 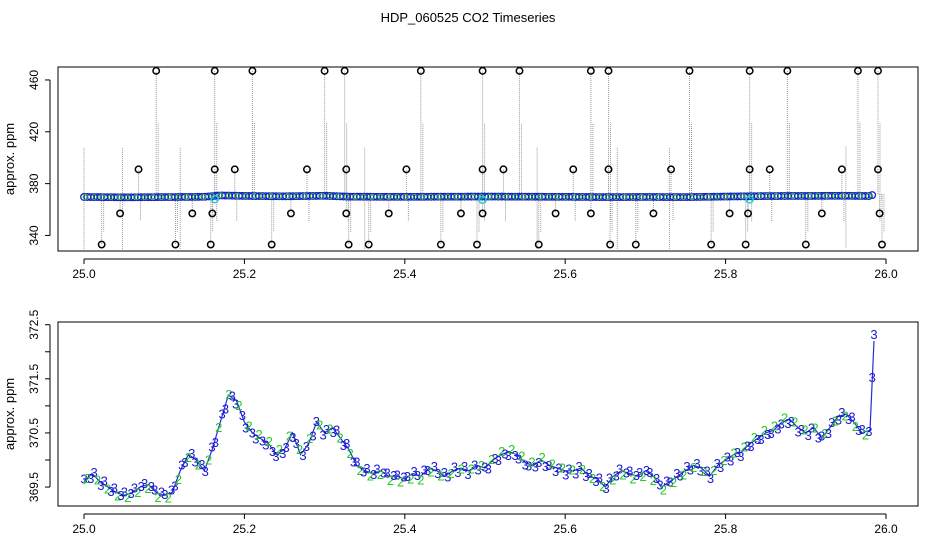 I want to click on bottom-y-axis: 369.5 370.5 371.5 372.5, so click(x=39, y=405).